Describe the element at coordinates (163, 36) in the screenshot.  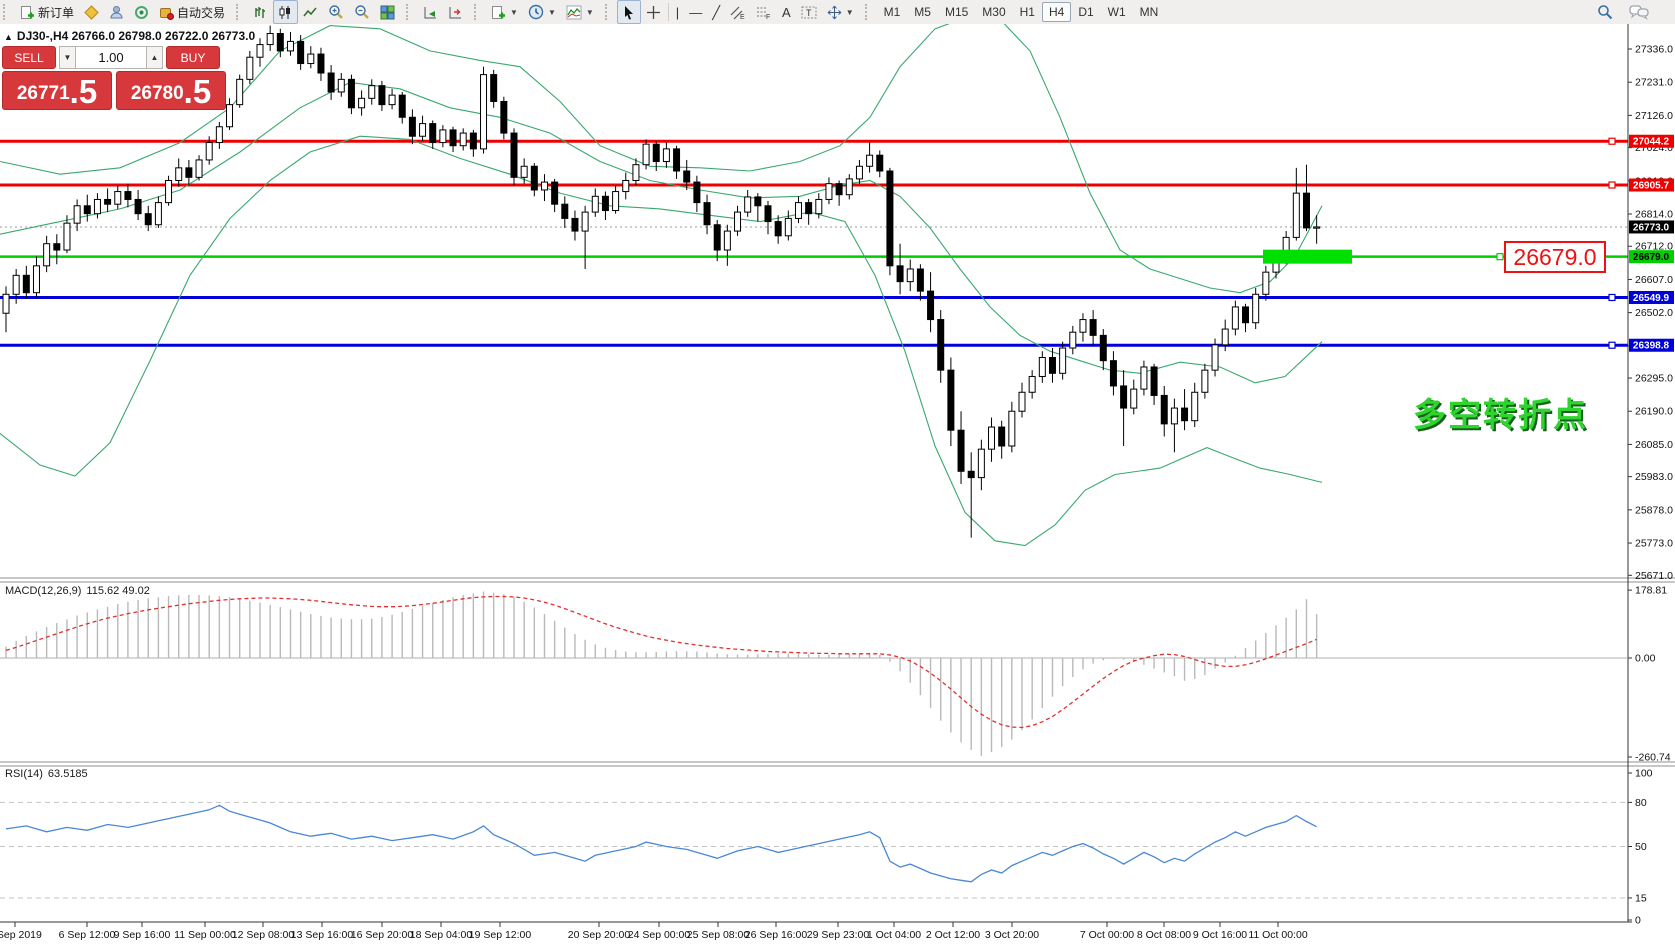
I see `ohlc-values: 26766.0 26798.0 26722.0 26773.0` at that location.